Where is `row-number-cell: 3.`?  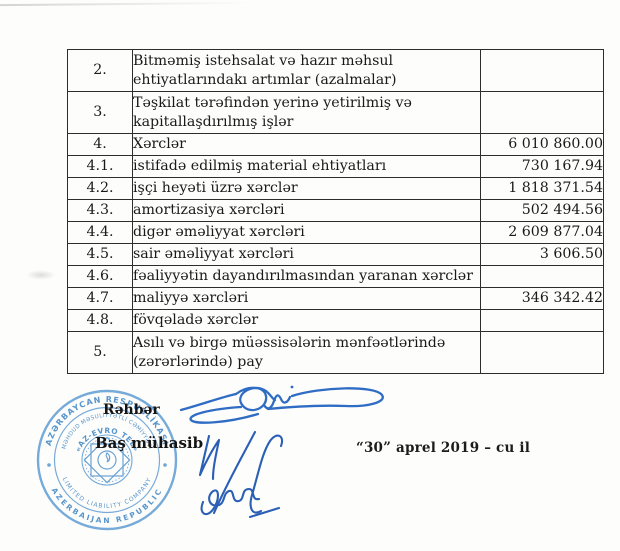 row-number-cell: 3. is located at coordinates (100, 112).